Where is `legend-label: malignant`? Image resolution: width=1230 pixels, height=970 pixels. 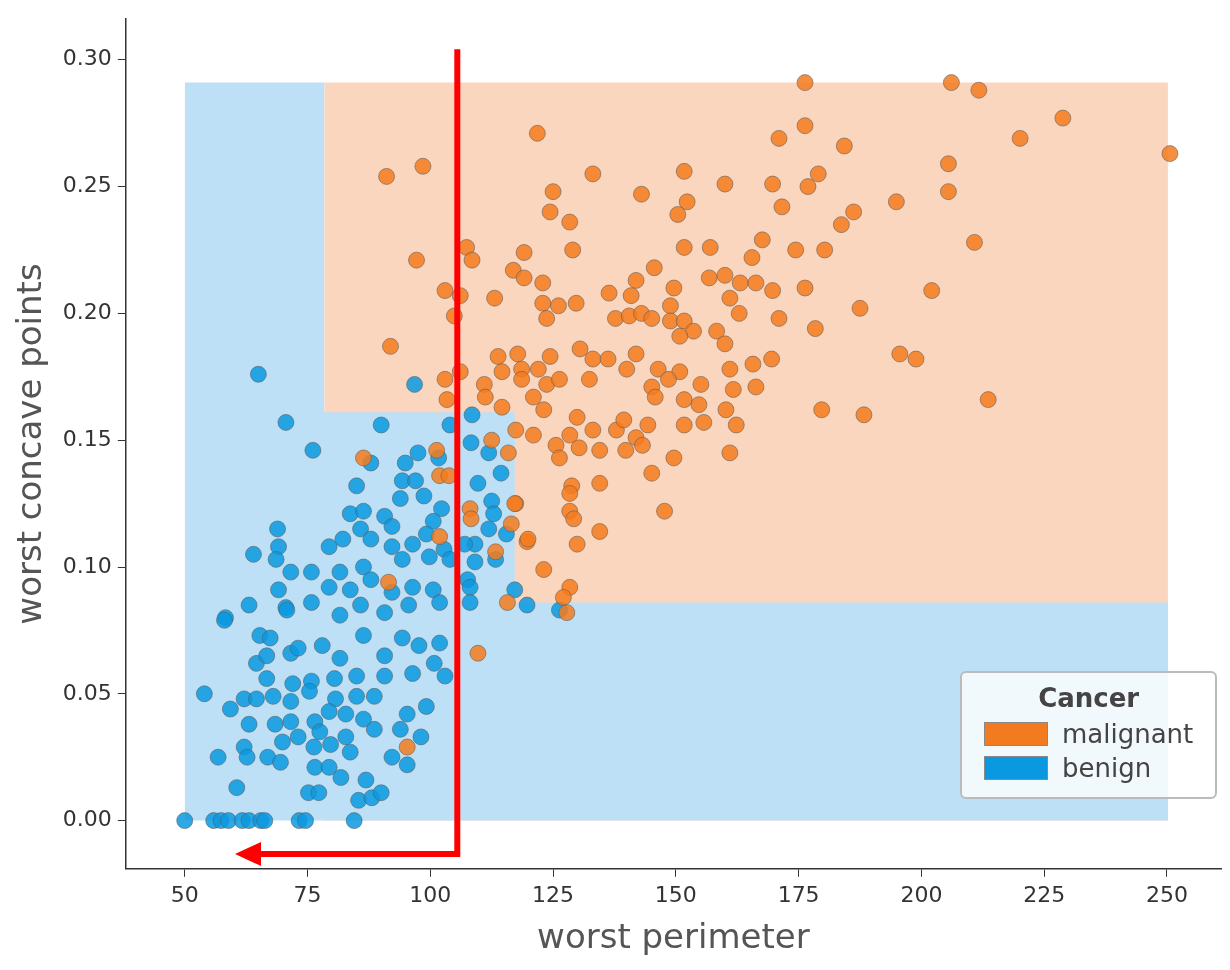 legend-label: malignant is located at coordinates (1128, 733).